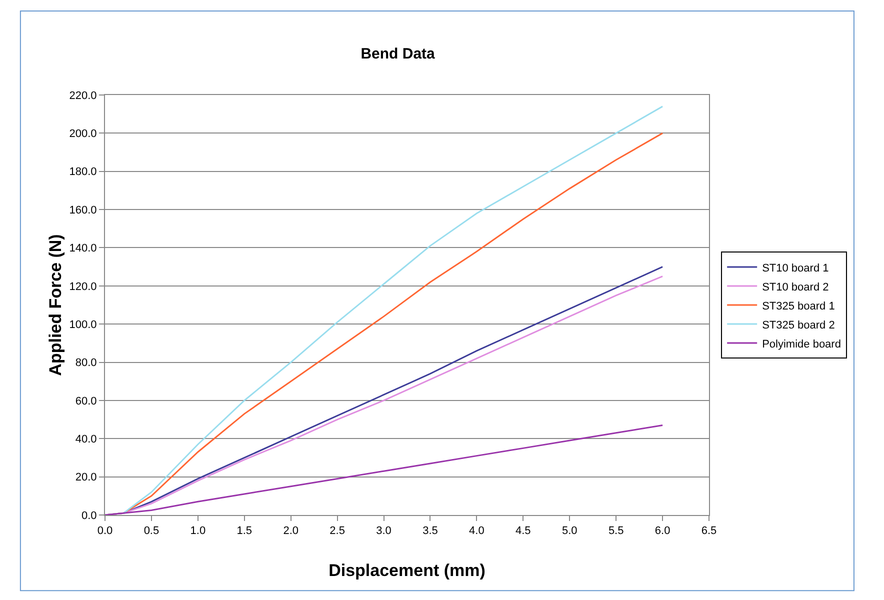 The height and width of the screenshot is (600, 884). I want to click on y-axis-title: Applied Force (N), so click(55, 305).